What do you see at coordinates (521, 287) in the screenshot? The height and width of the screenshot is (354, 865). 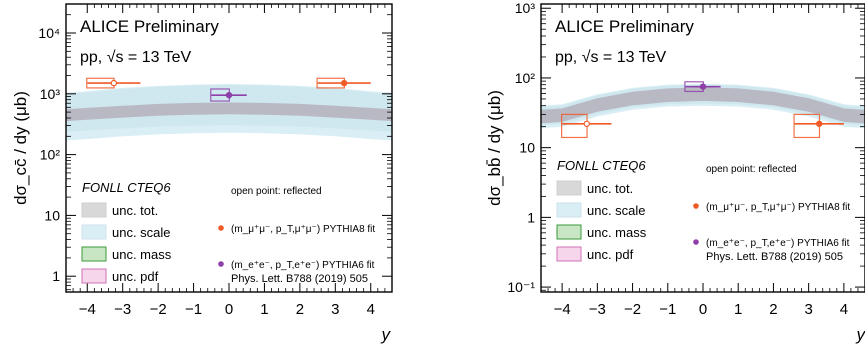 I see `y-tick-label: 10⁻¹` at bounding box center [521, 287].